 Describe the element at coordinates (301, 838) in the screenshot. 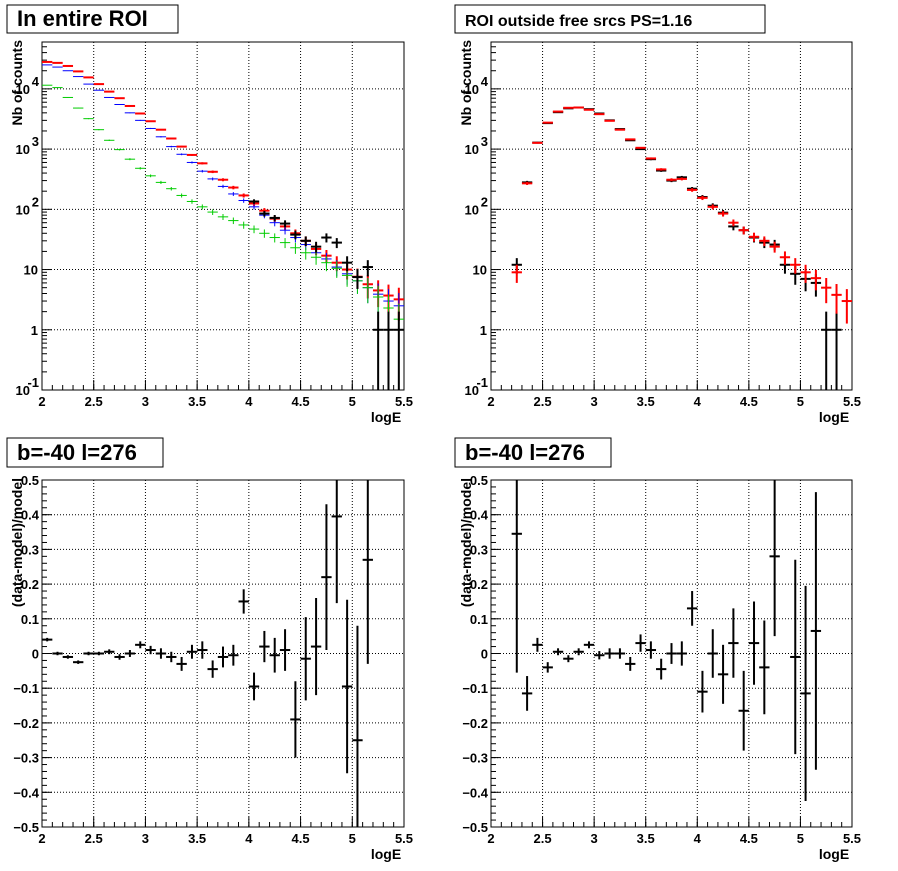

I see `x-tick-label: 4.5` at that location.